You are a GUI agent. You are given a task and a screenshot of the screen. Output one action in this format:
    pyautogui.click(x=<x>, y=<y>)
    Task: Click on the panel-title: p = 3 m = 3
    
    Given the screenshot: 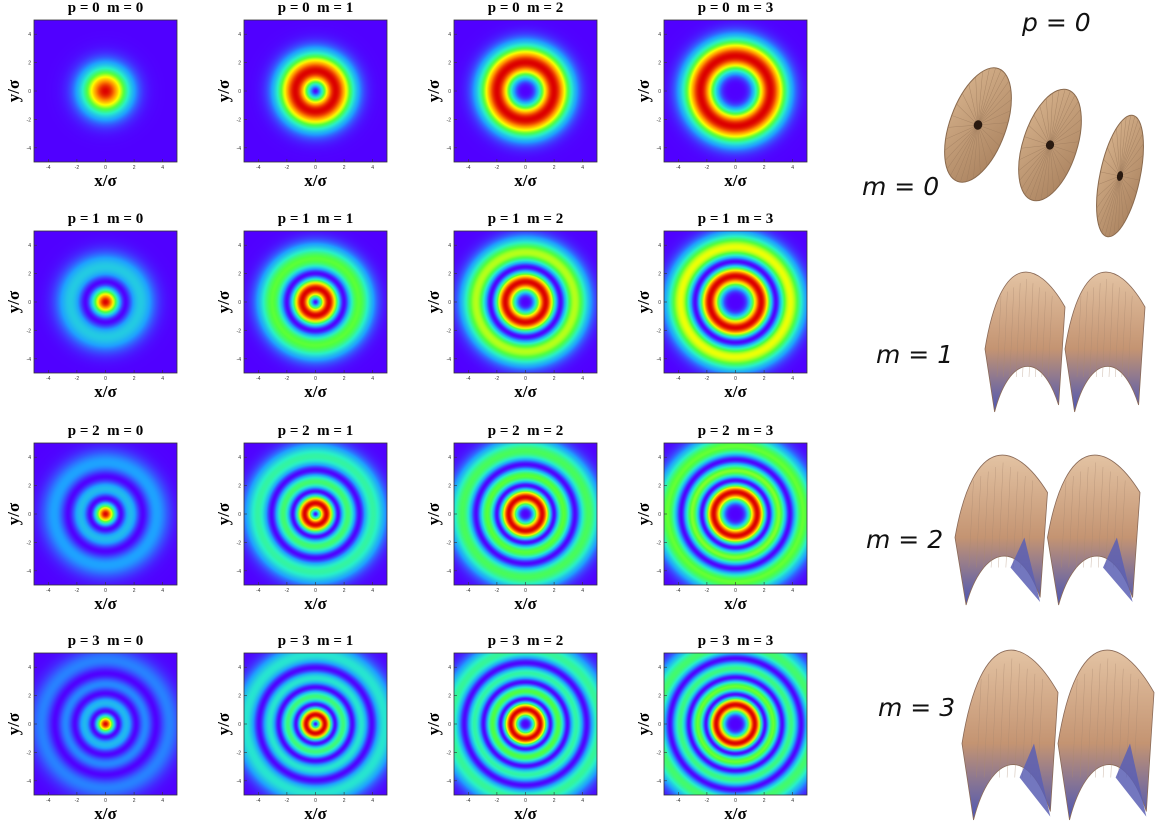 What is the action you would take?
    pyautogui.click(x=735, y=641)
    